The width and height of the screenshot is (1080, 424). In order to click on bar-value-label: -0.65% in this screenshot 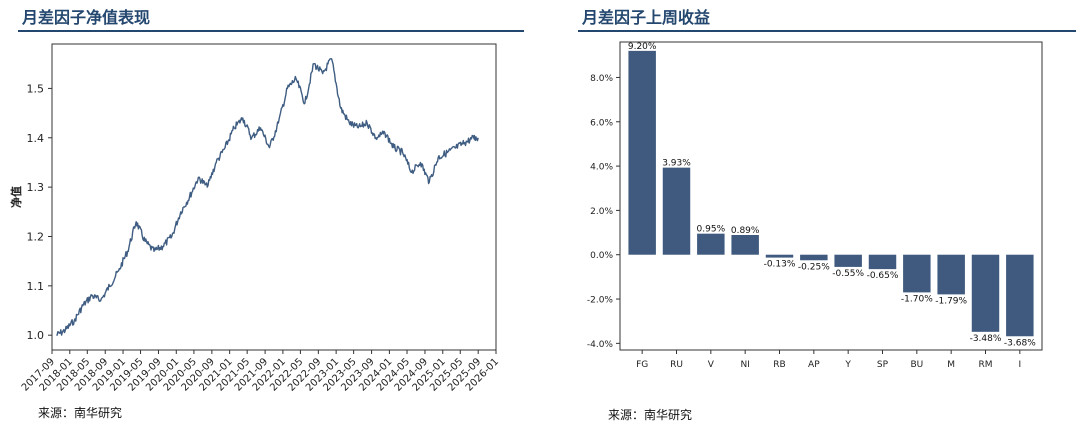, I will do `click(883, 276)`.